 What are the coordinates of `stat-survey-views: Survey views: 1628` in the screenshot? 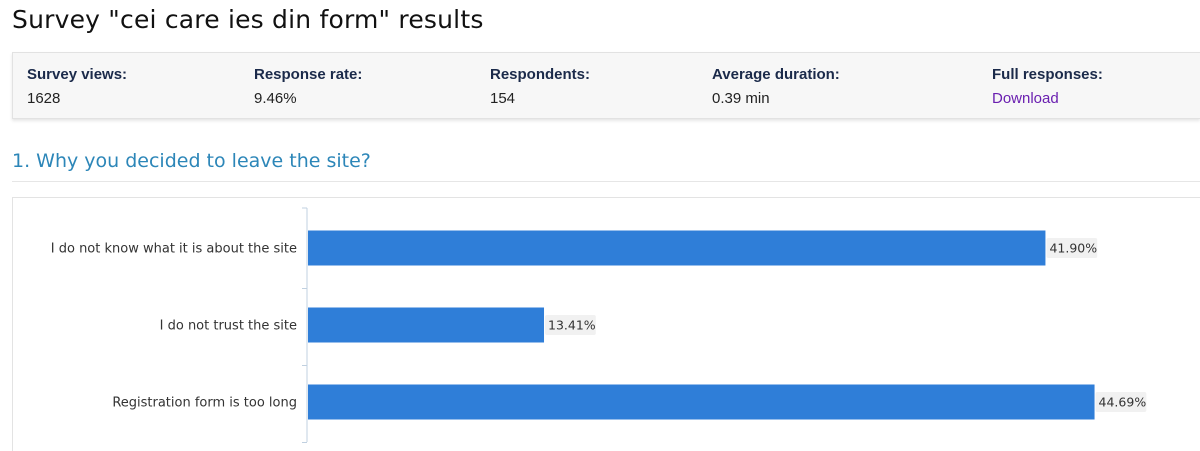 It's located at (77, 87).